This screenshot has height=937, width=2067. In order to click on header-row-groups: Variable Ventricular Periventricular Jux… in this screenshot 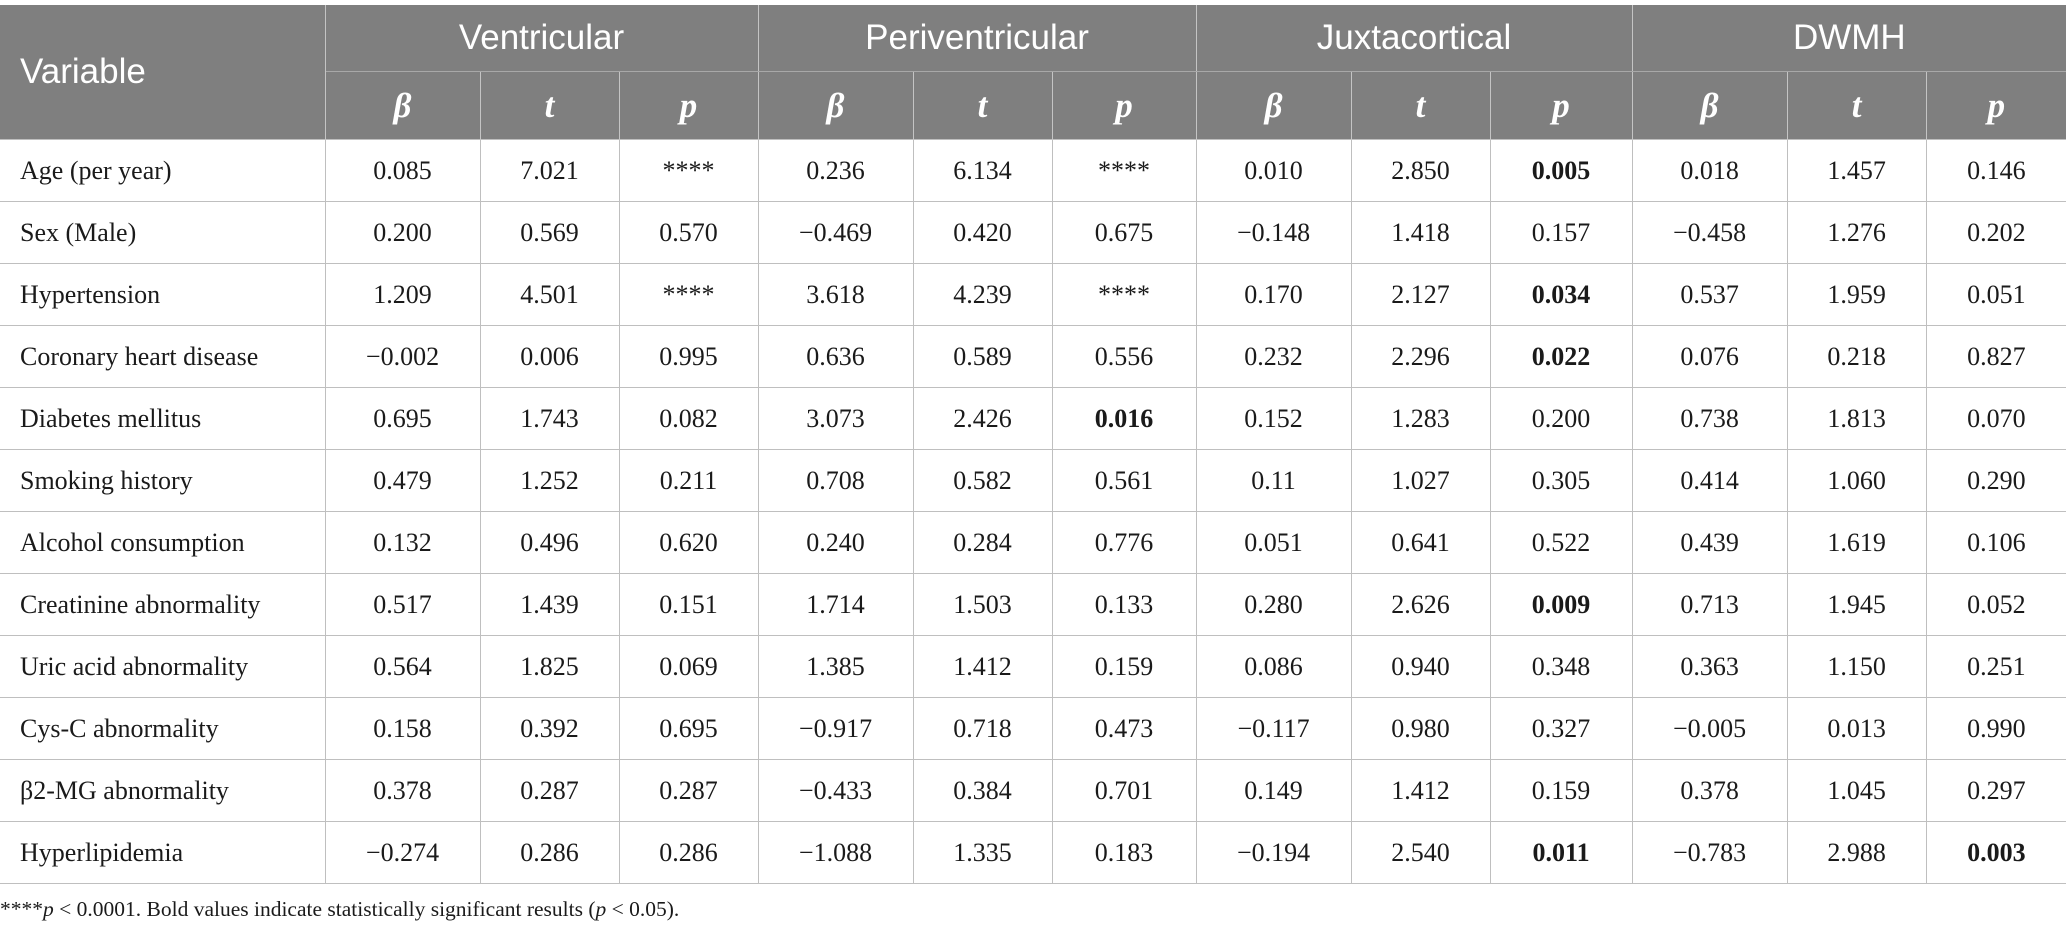, I will do `click(1033, 72)`.